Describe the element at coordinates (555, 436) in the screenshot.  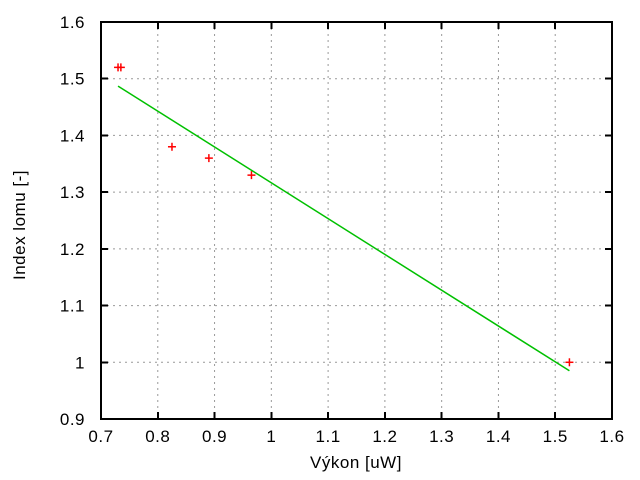
I see `x-tick-label: 1.5` at that location.